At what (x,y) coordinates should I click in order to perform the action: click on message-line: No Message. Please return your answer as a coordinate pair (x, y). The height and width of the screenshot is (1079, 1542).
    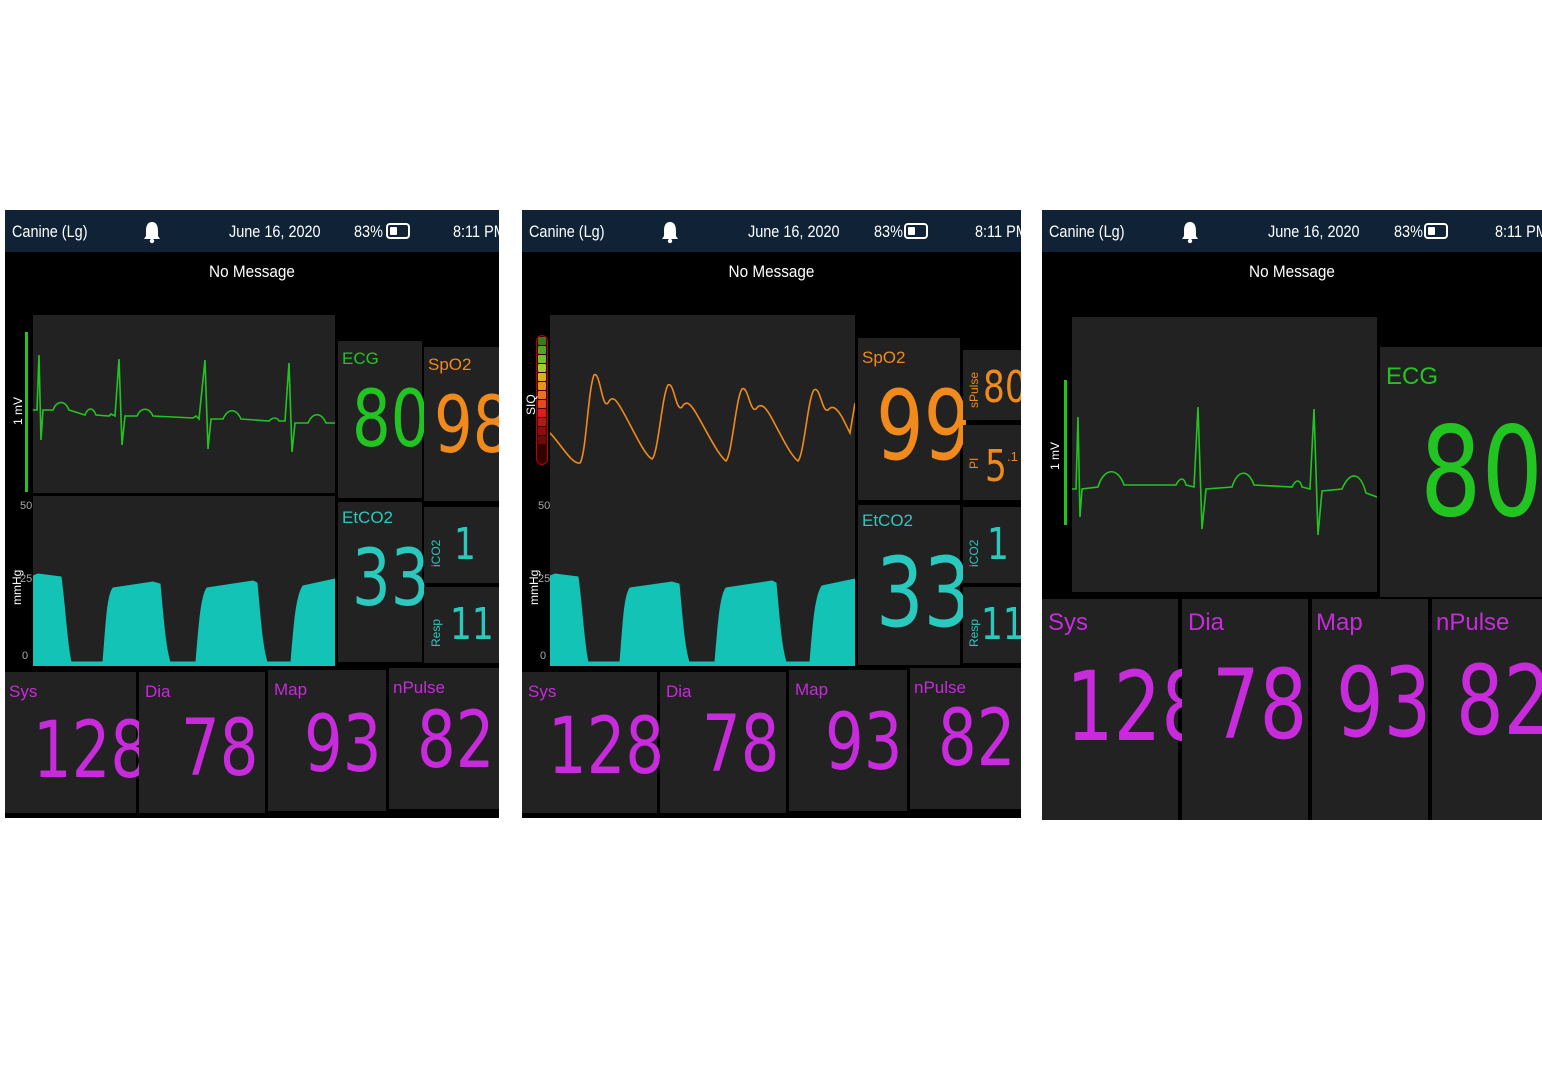
    Looking at the image, I should click on (252, 271).